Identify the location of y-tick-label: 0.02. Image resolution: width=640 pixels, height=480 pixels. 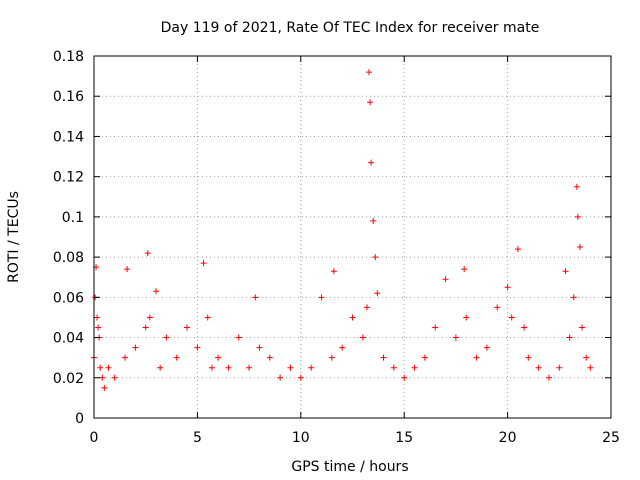
(68, 379).